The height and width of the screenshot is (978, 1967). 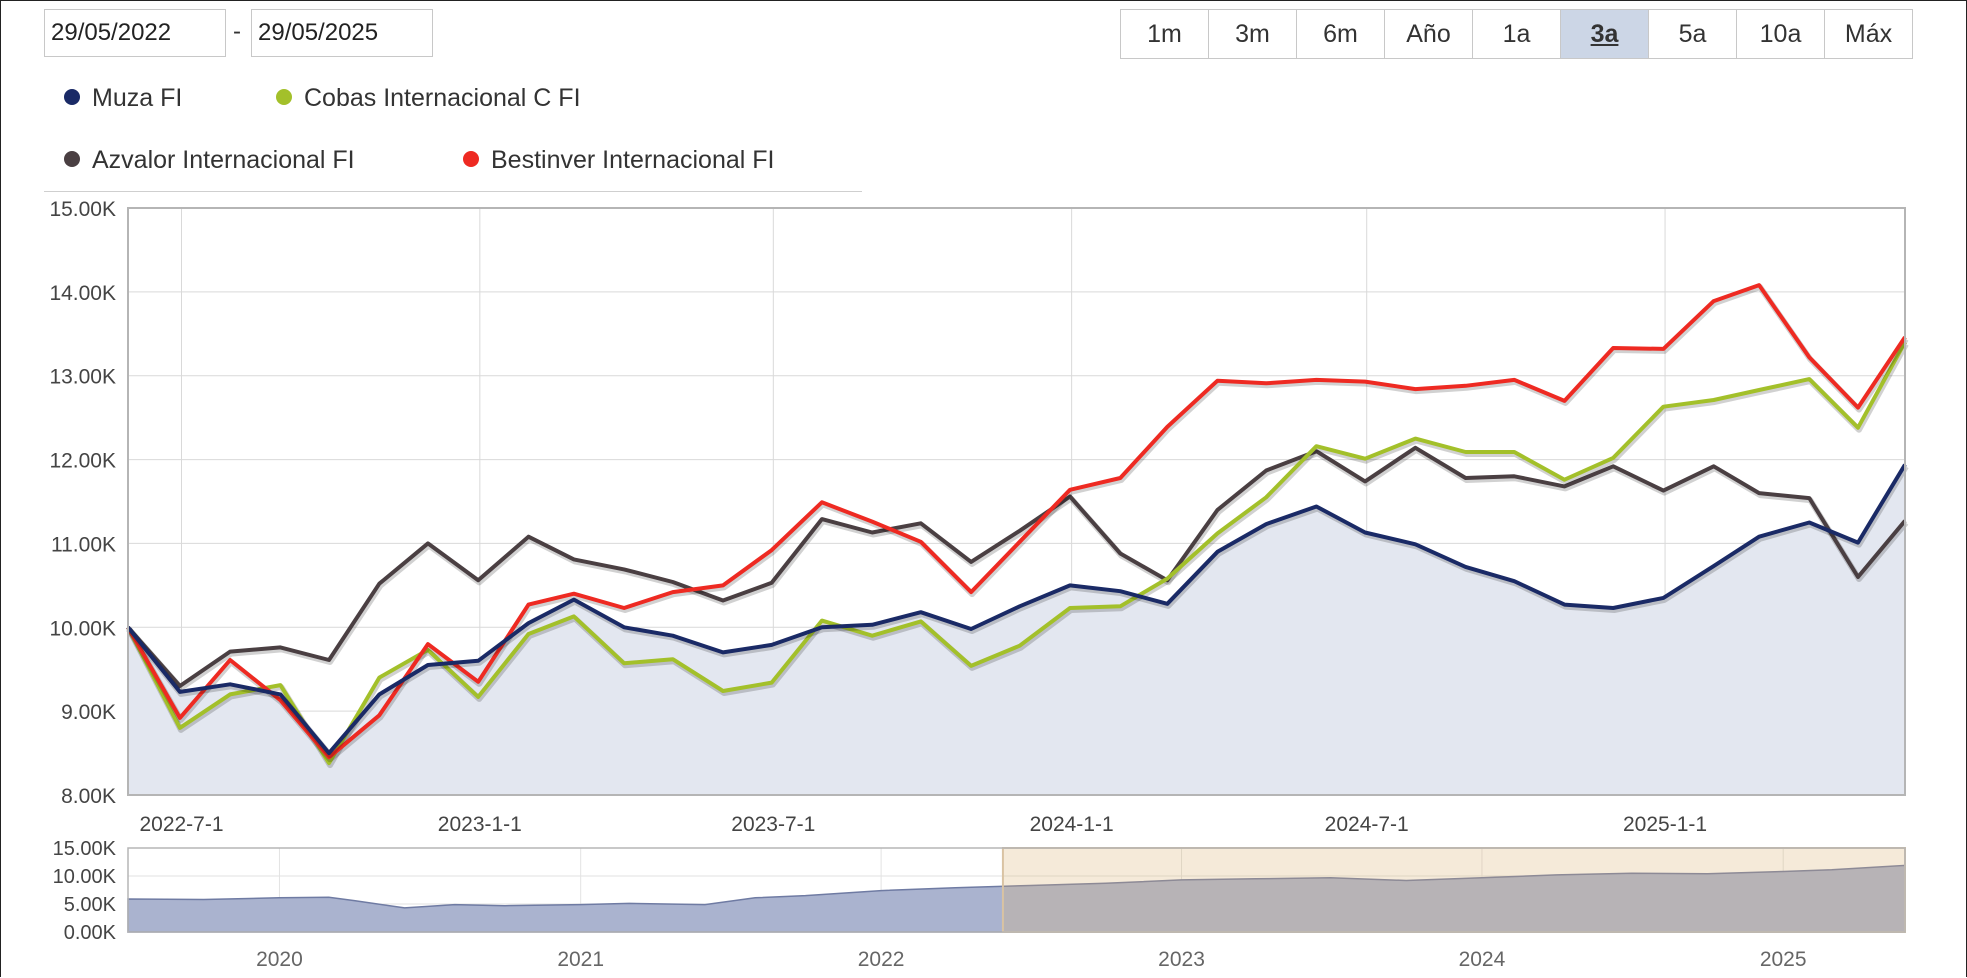 What do you see at coordinates (1181, 959) in the screenshot?
I see `nav-x-tick-label: 2023` at bounding box center [1181, 959].